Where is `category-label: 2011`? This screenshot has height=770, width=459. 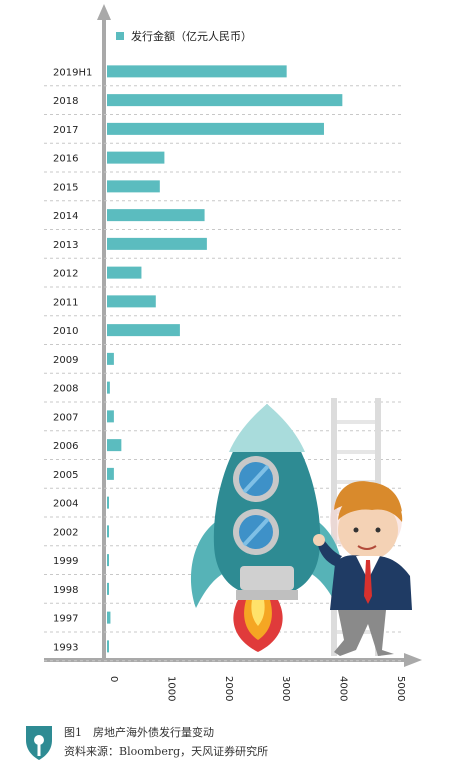 category-label: 2011 is located at coordinates (65, 302).